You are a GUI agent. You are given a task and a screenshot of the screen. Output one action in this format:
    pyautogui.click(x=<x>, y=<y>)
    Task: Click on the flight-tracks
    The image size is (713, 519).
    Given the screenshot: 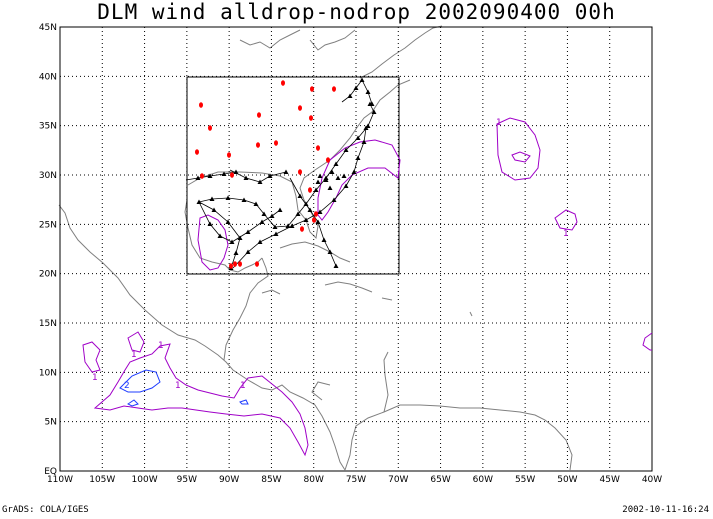 What is the action you would take?
    pyautogui.click(x=280, y=174)
    